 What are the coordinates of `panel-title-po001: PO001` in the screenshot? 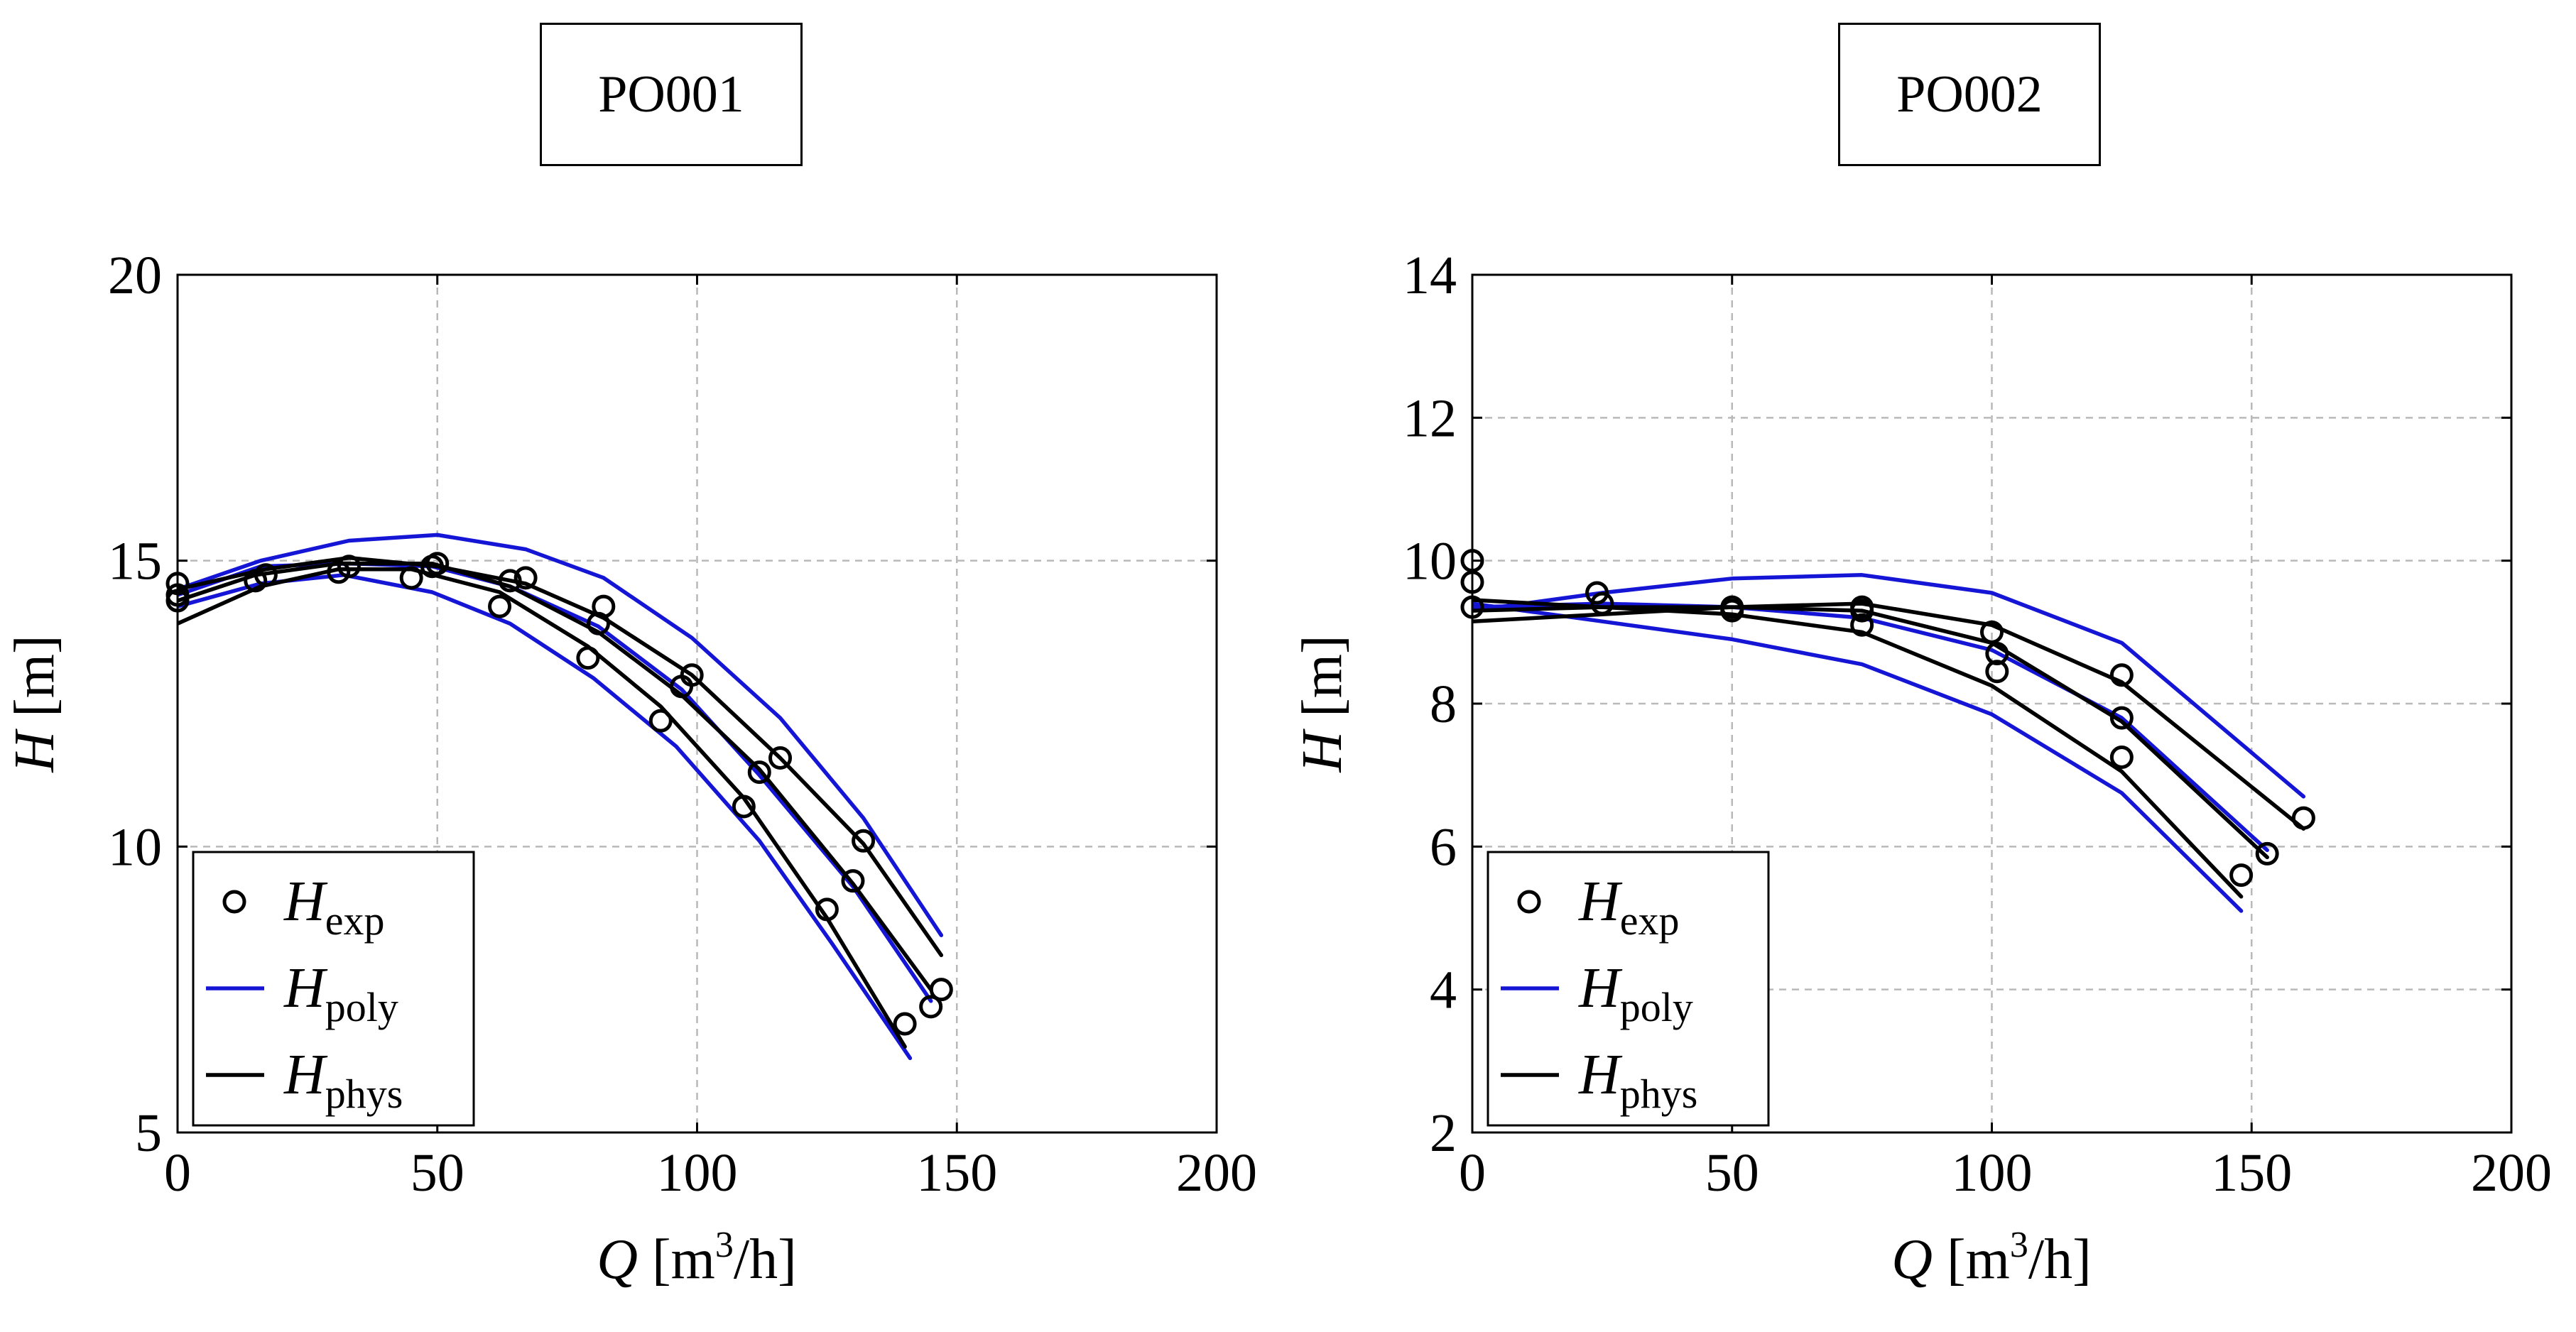 It's located at (671, 94).